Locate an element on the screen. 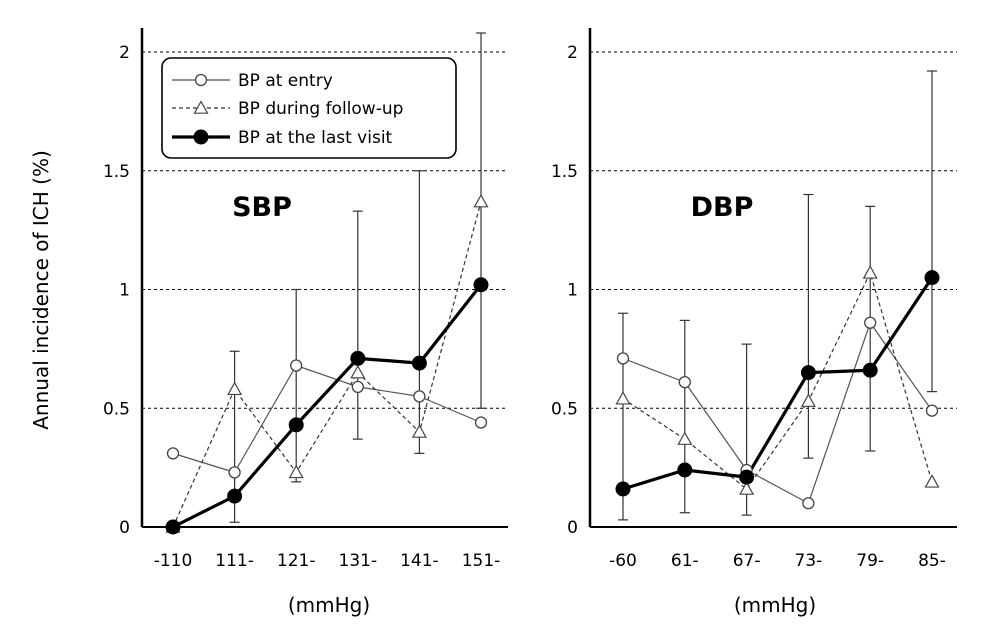 This screenshot has height=632, width=986. panel-title: SBP is located at coordinates (262, 207).